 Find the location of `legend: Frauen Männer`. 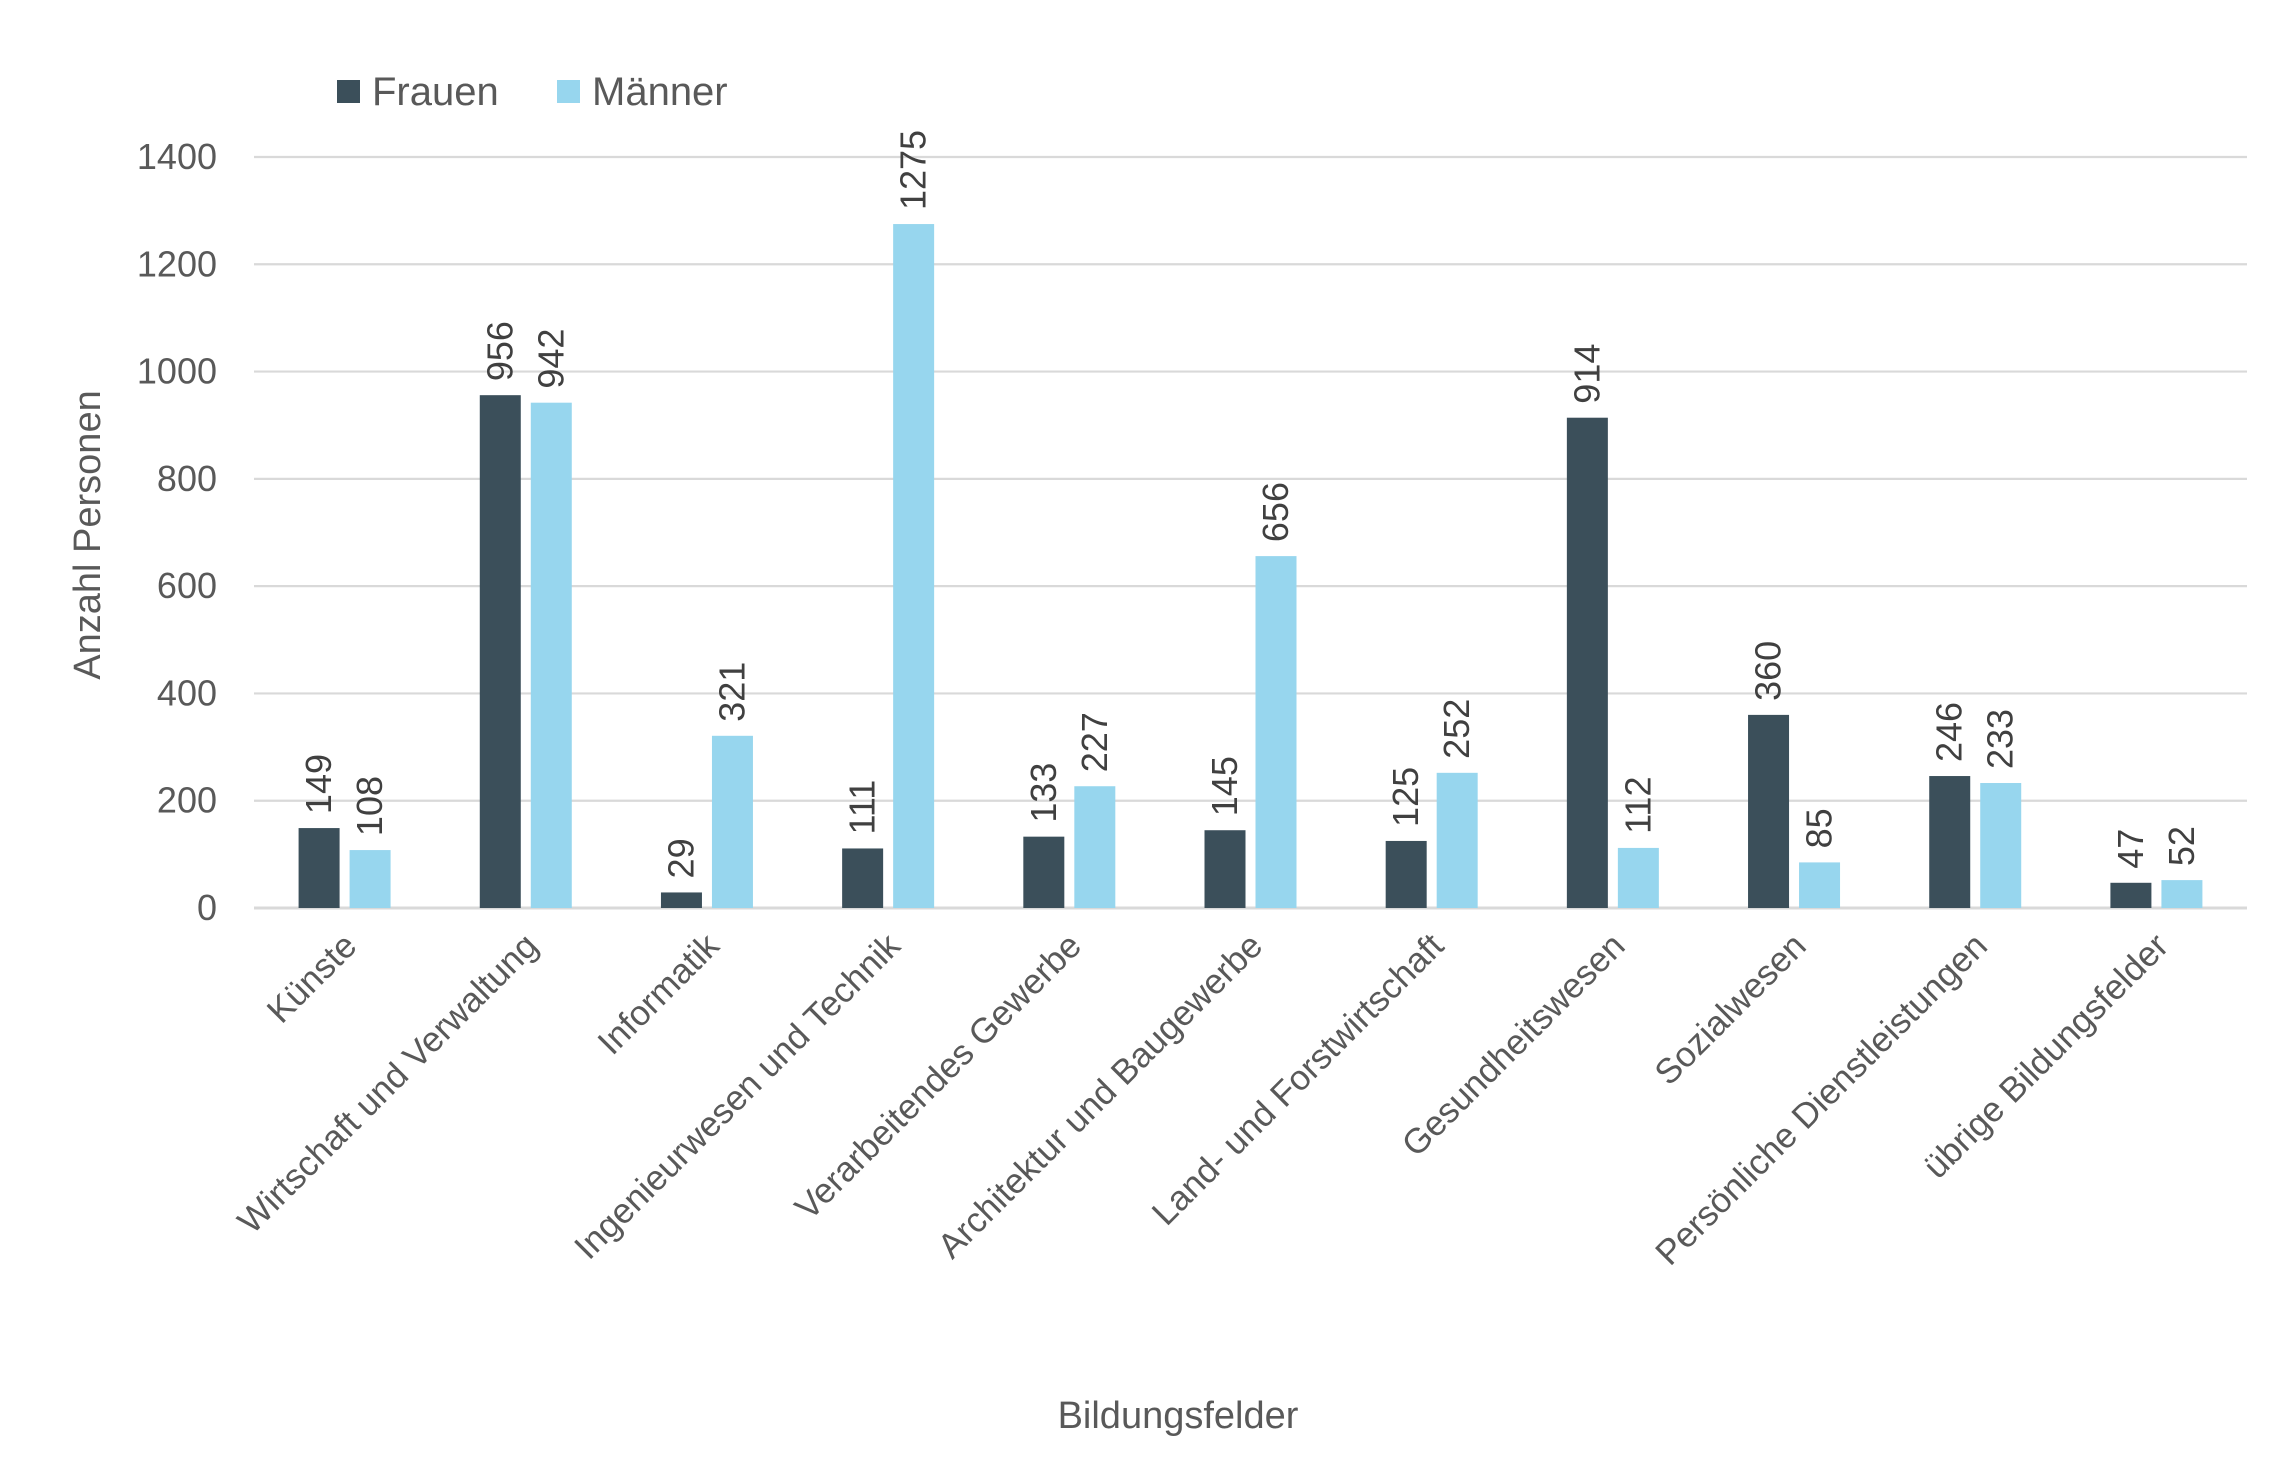

legend: Frauen Männer is located at coordinates (532, 92).